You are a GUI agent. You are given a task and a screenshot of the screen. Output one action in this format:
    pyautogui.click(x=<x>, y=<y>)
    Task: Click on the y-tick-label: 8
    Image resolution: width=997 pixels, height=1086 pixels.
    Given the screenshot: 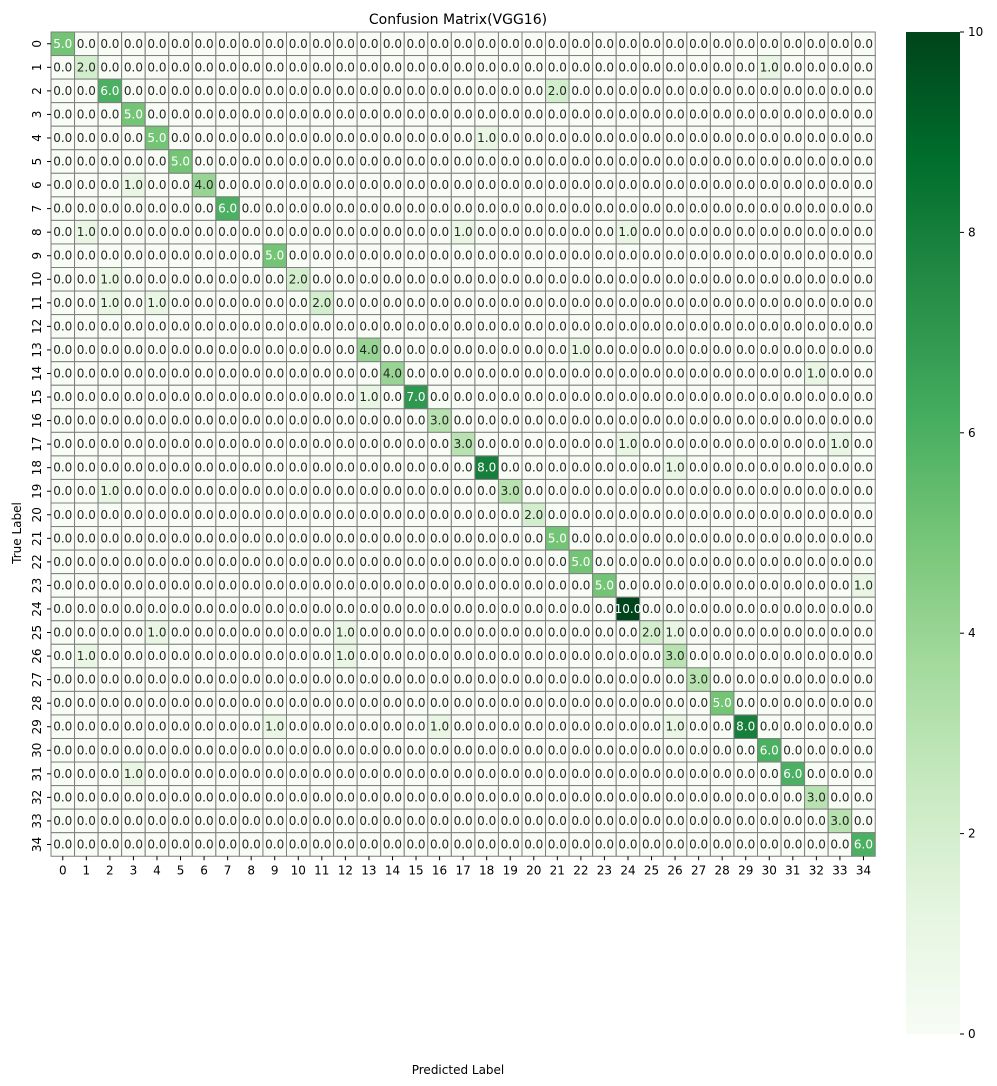 What is the action you would take?
    pyautogui.click(x=37, y=232)
    